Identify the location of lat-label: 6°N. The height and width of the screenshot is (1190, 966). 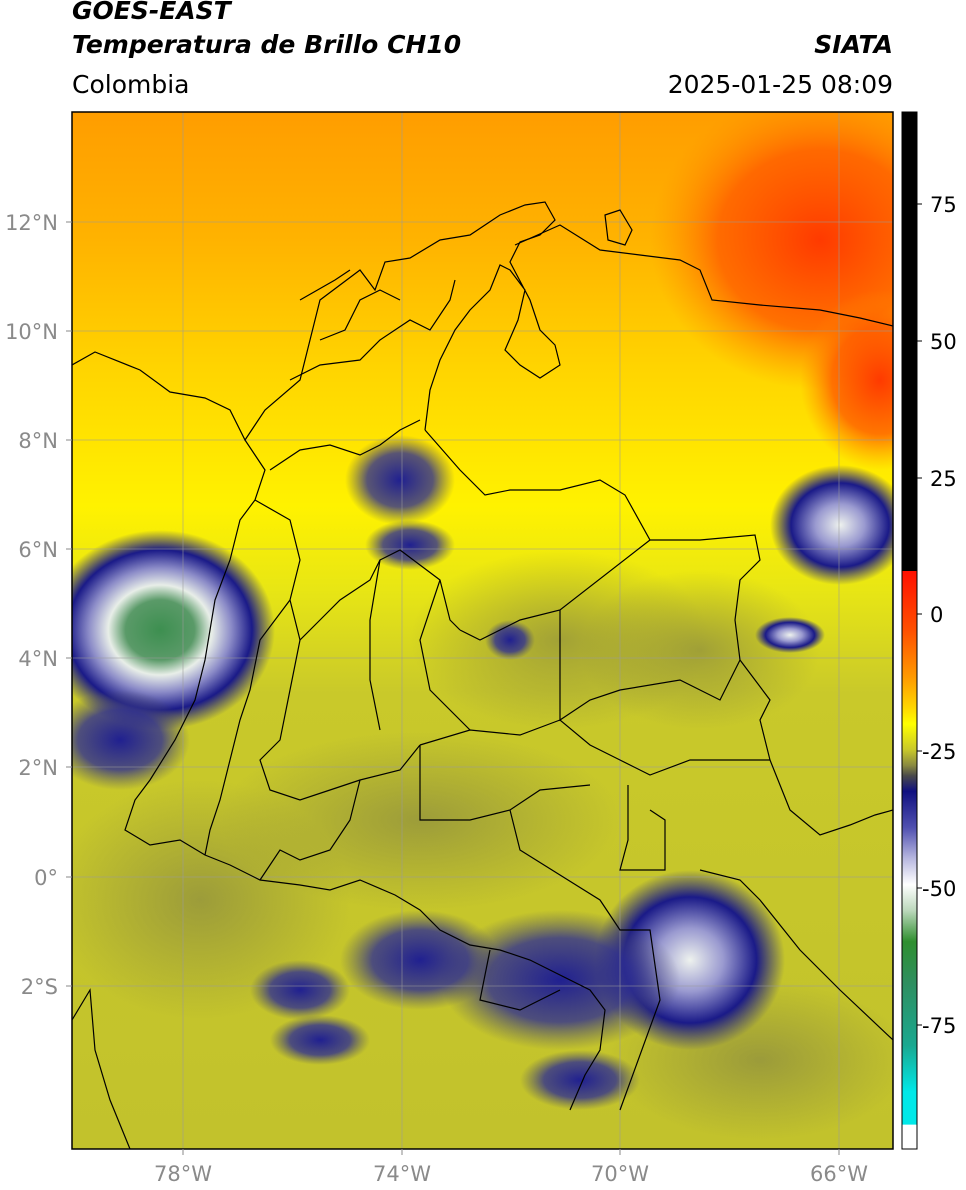
(38, 550).